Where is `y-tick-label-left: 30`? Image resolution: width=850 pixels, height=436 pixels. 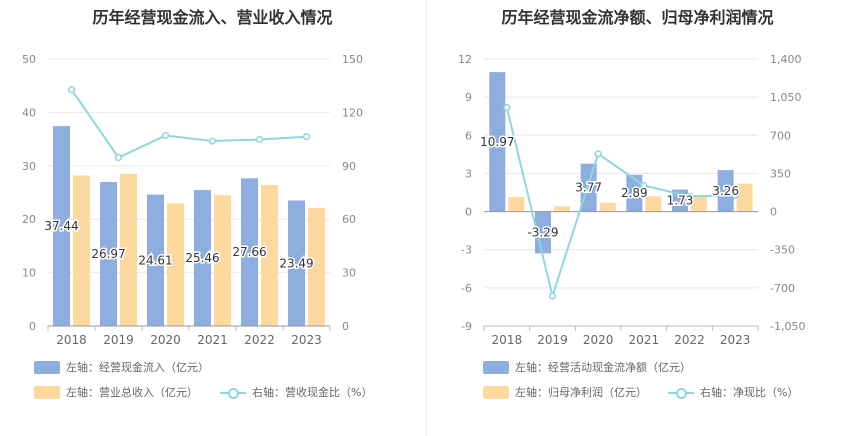
y-tick-label-left: 30 is located at coordinates (29, 166).